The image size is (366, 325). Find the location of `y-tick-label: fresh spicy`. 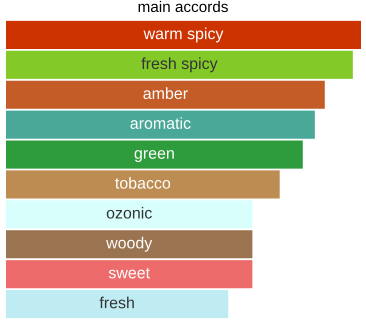

y-tick-label: fresh spicy is located at coordinates (179, 64).